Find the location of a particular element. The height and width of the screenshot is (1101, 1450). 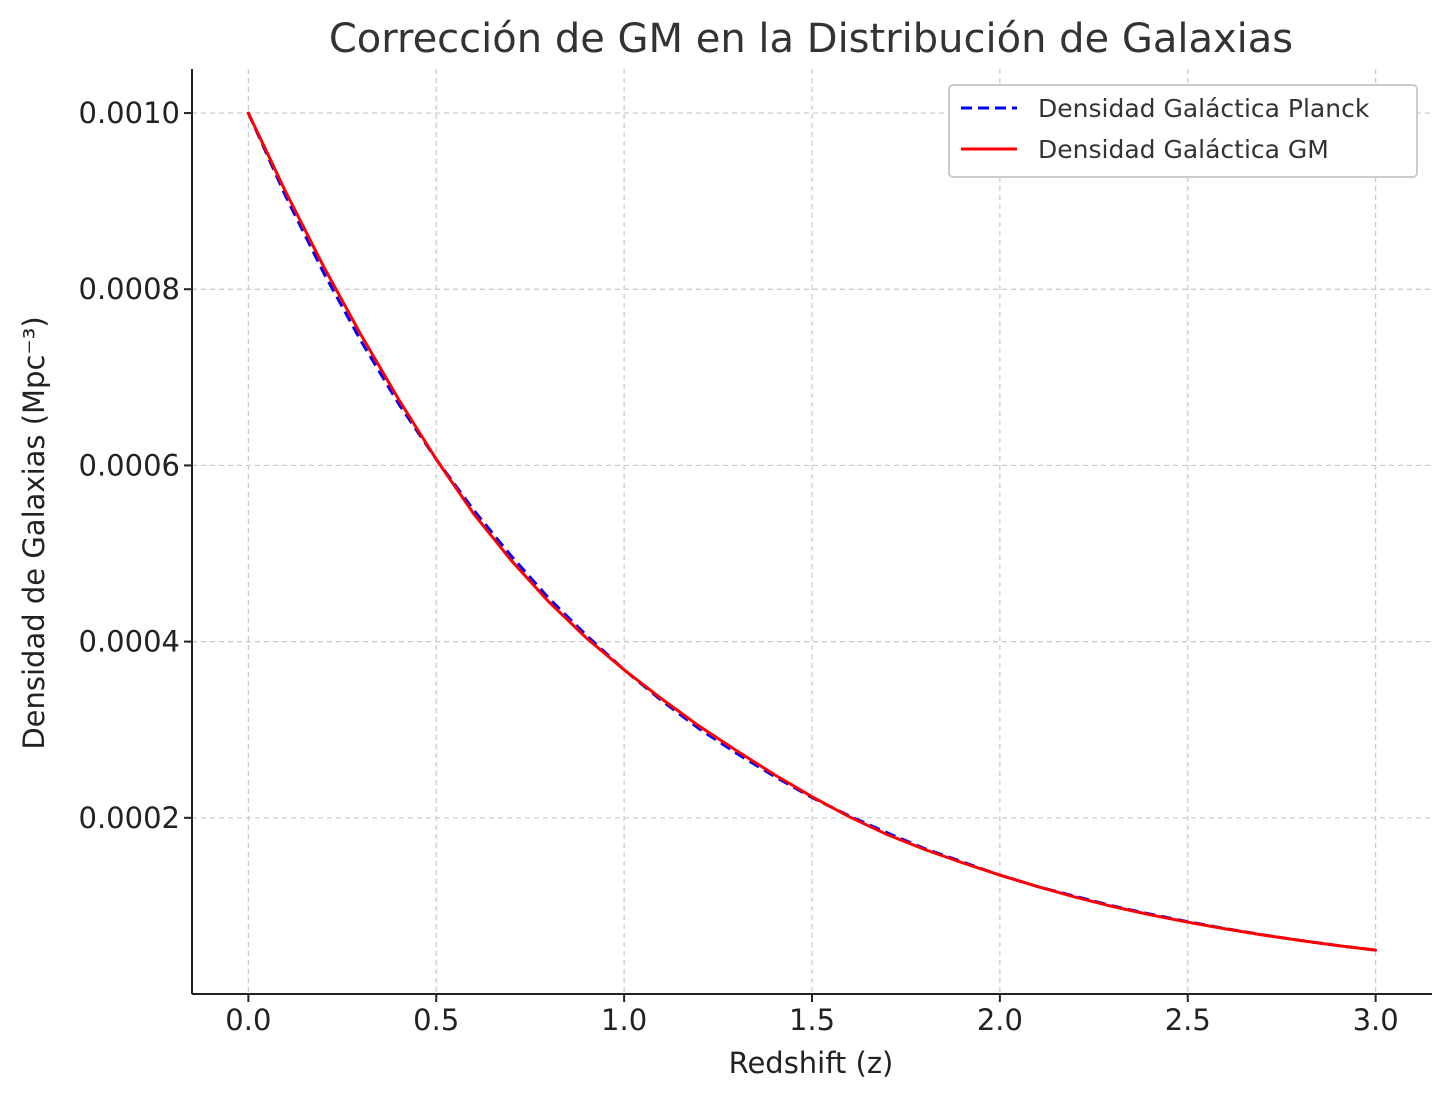

y-tick-label: 0.0004 is located at coordinates (129, 642).